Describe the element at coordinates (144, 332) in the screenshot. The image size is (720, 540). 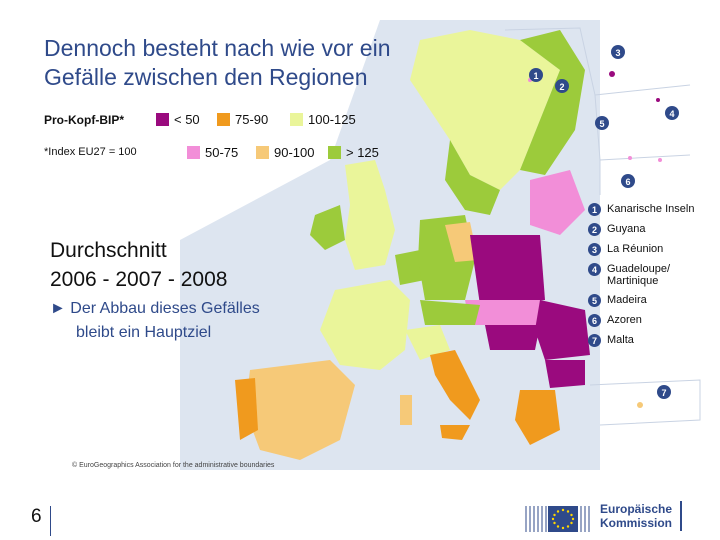
I see `bullet-line-2: bleibt ein Hauptziel` at that location.